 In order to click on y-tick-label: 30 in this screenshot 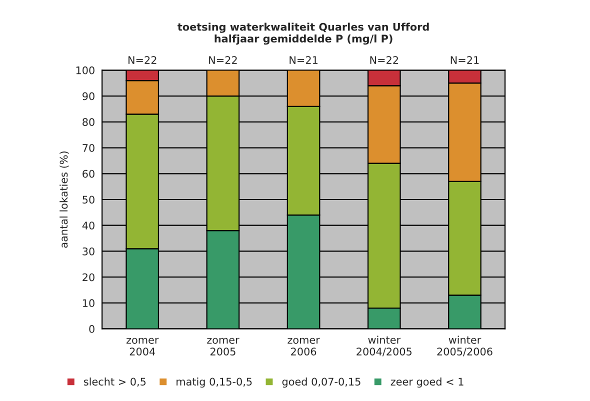, I will do `click(88, 251)`.